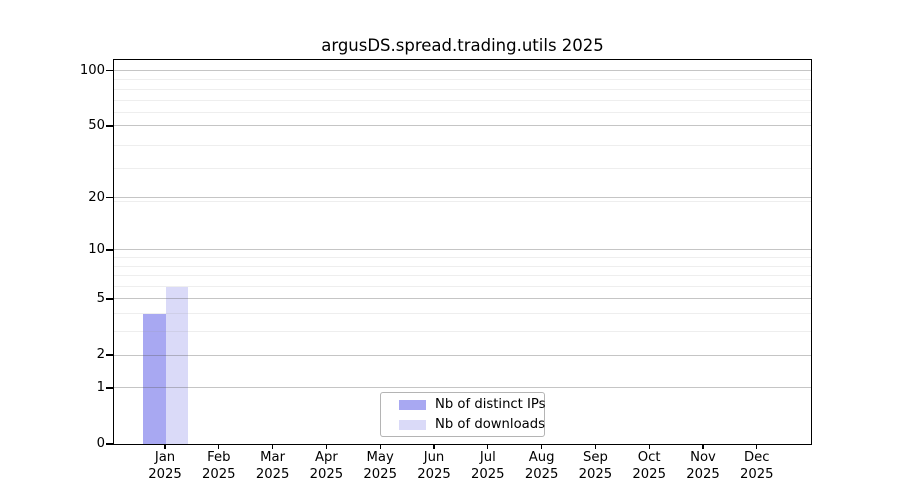  What do you see at coordinates (100, 443) in the screenshot?
I see `y-tick-label: 0` at bounding box center [100, 443].